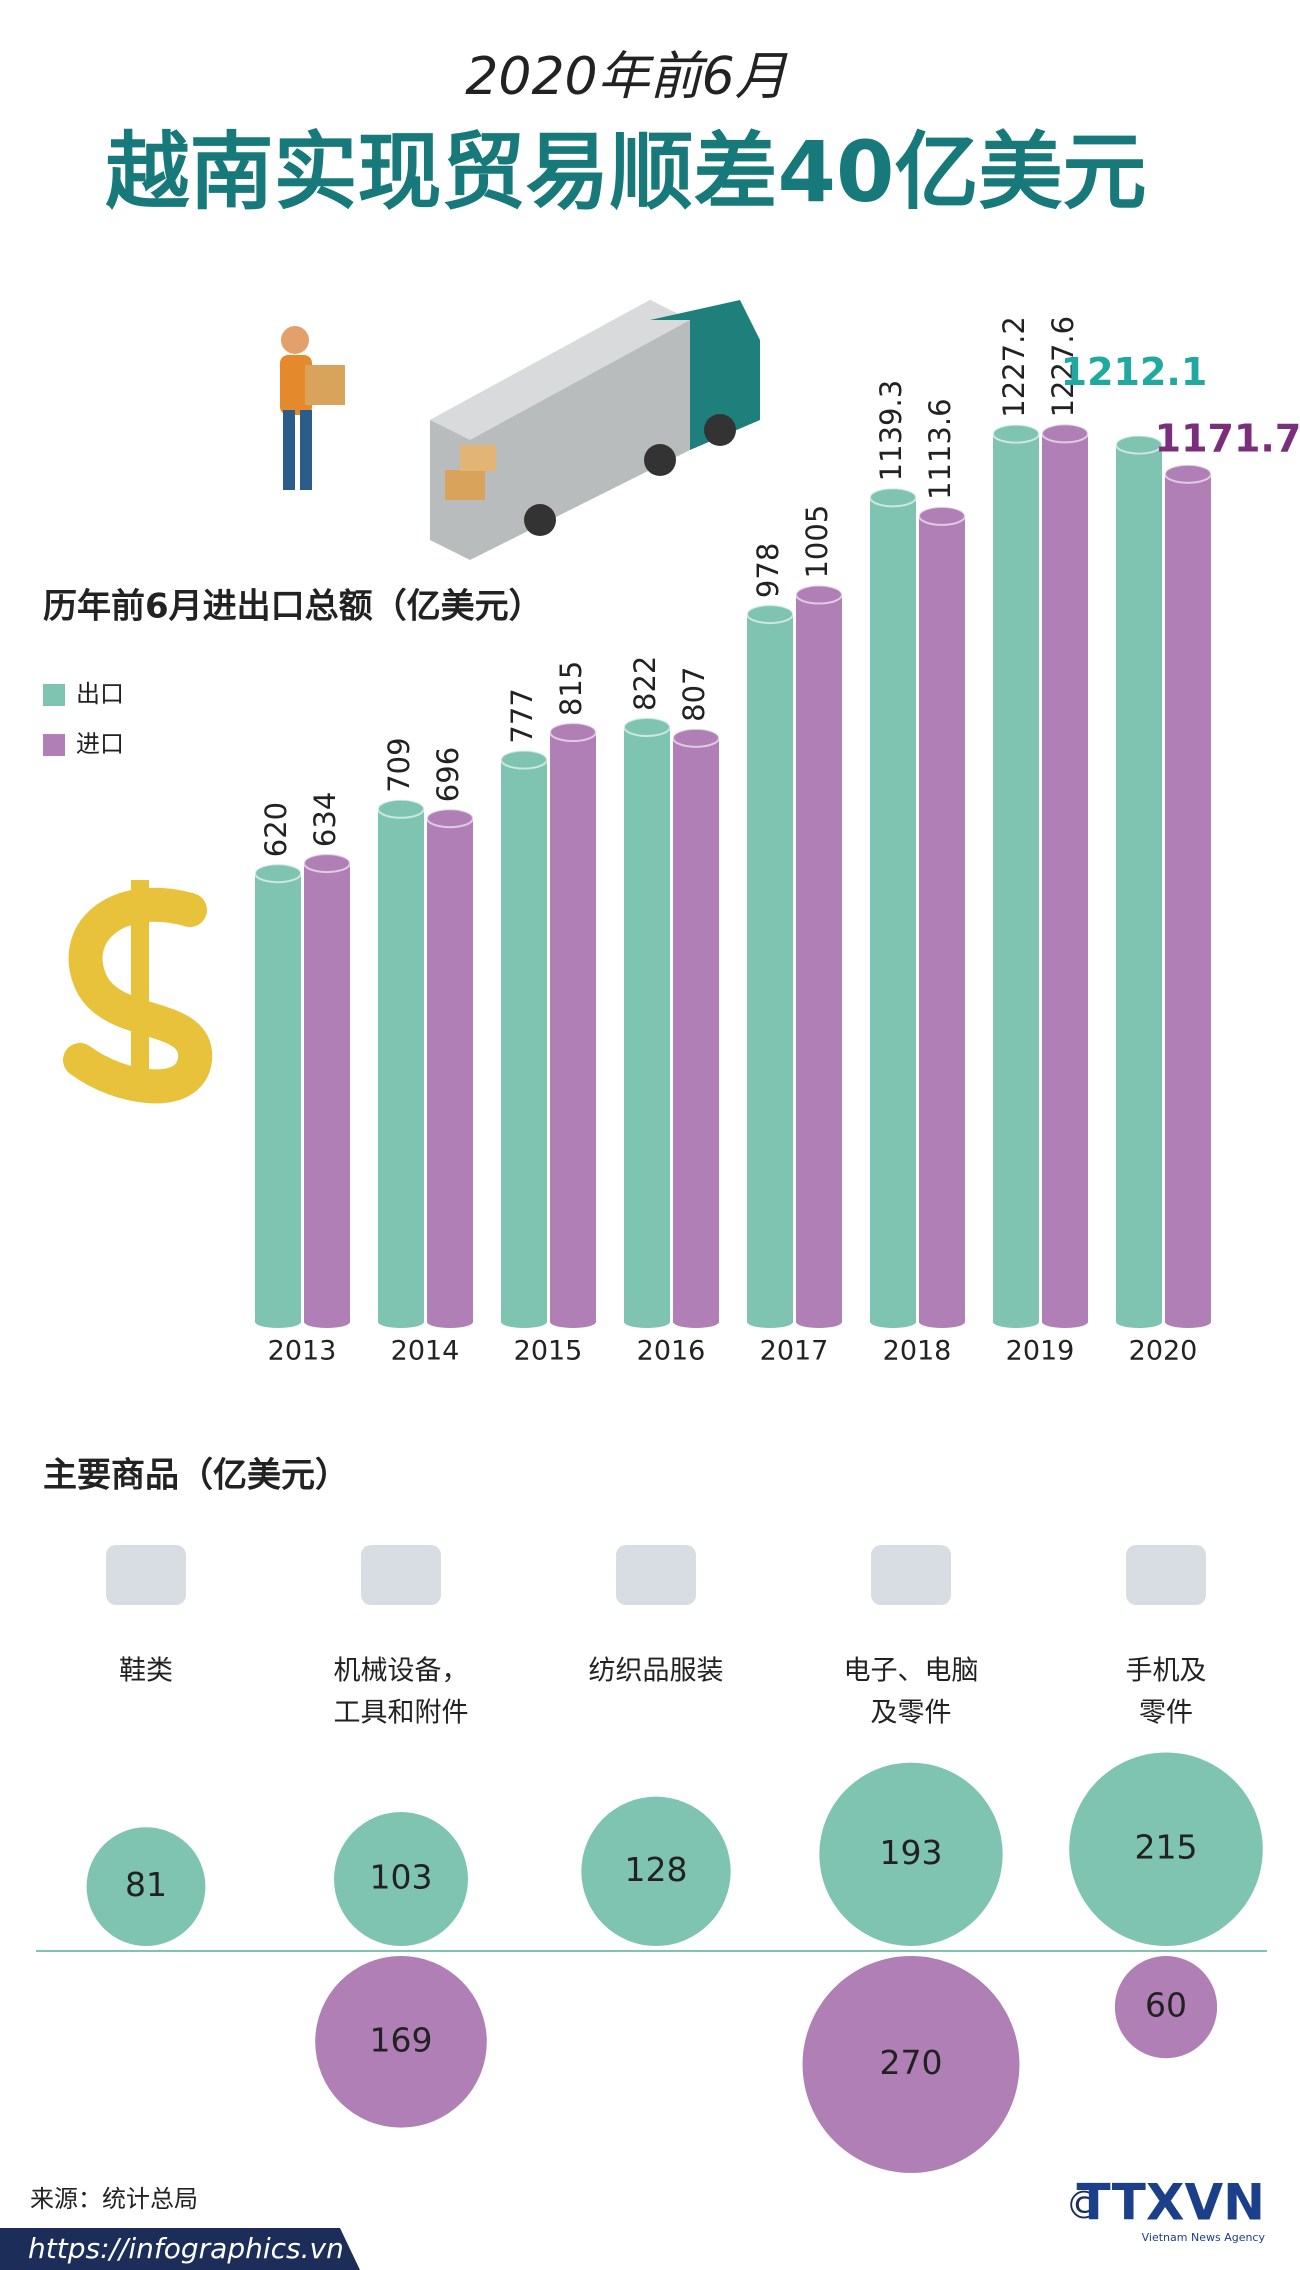 Image resolution: width=1300 pixels, height=2270 pixels. I want to click on category-label: 电子、电脑, so click(911, 1671).